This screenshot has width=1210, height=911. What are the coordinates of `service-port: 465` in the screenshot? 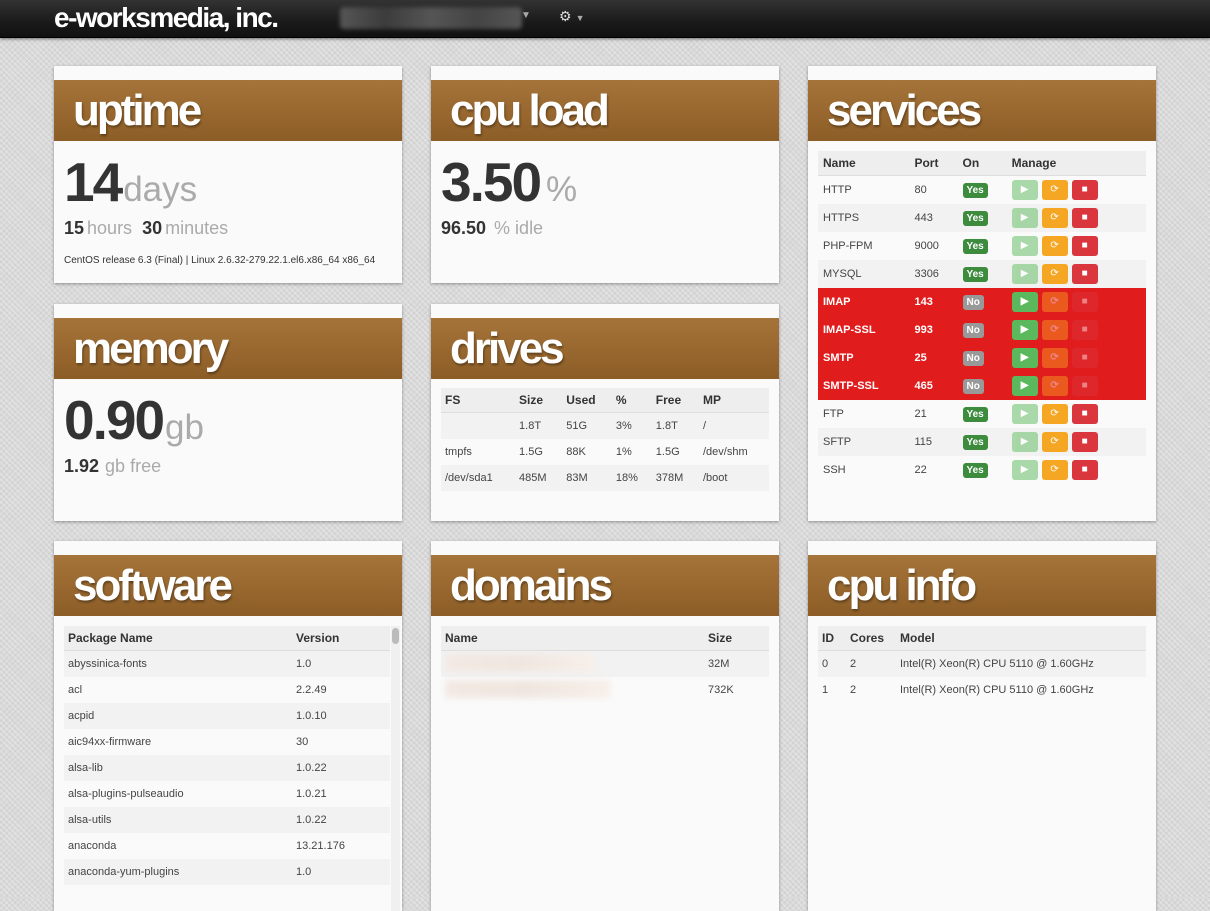 It's located at (933, 386).